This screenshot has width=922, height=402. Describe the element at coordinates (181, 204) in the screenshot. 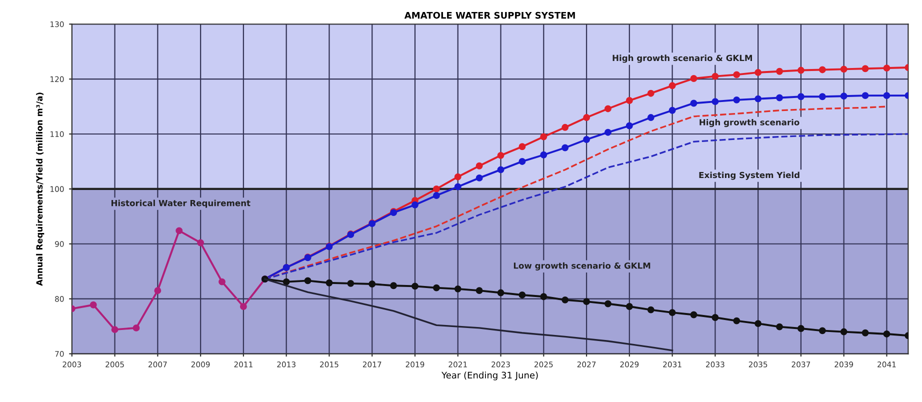

I see `annotation: Historical Water Requirement` at that location.